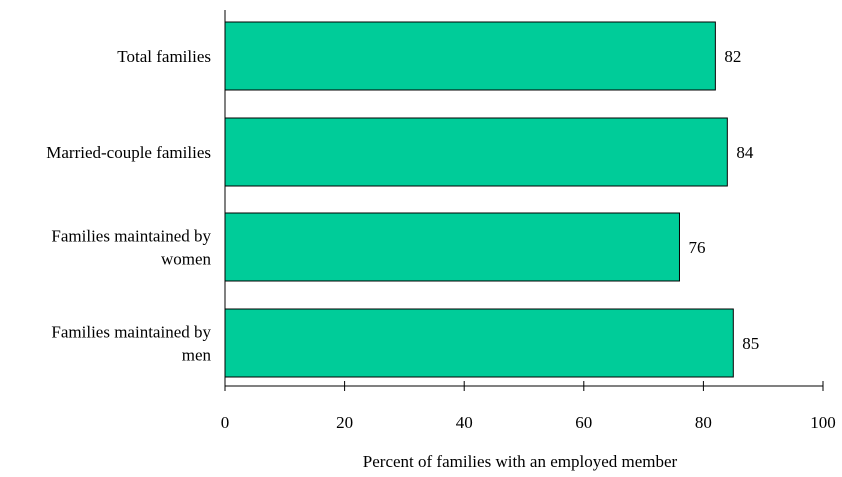 The height and width of the screenshot is (477, 842). Describe the element at coordinates (164, 56) in the screenshot. I see `category-label-0-line-0: Total families` at that location.